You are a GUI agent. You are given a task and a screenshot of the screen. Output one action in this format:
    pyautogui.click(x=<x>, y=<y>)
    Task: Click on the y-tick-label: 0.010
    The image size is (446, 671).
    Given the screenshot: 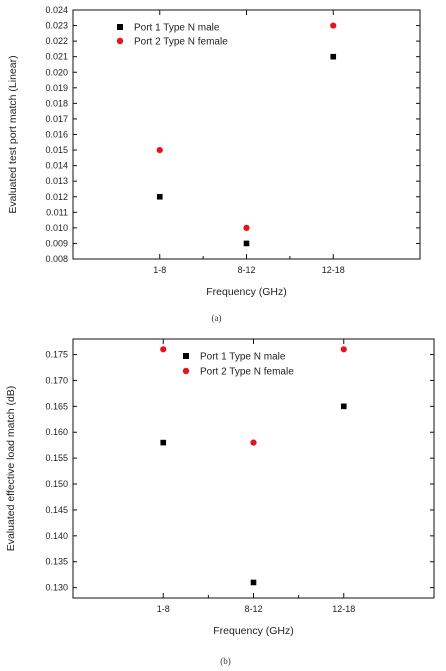 What is the action you would take?
    pyautogui.click(x=56, y=228)
    